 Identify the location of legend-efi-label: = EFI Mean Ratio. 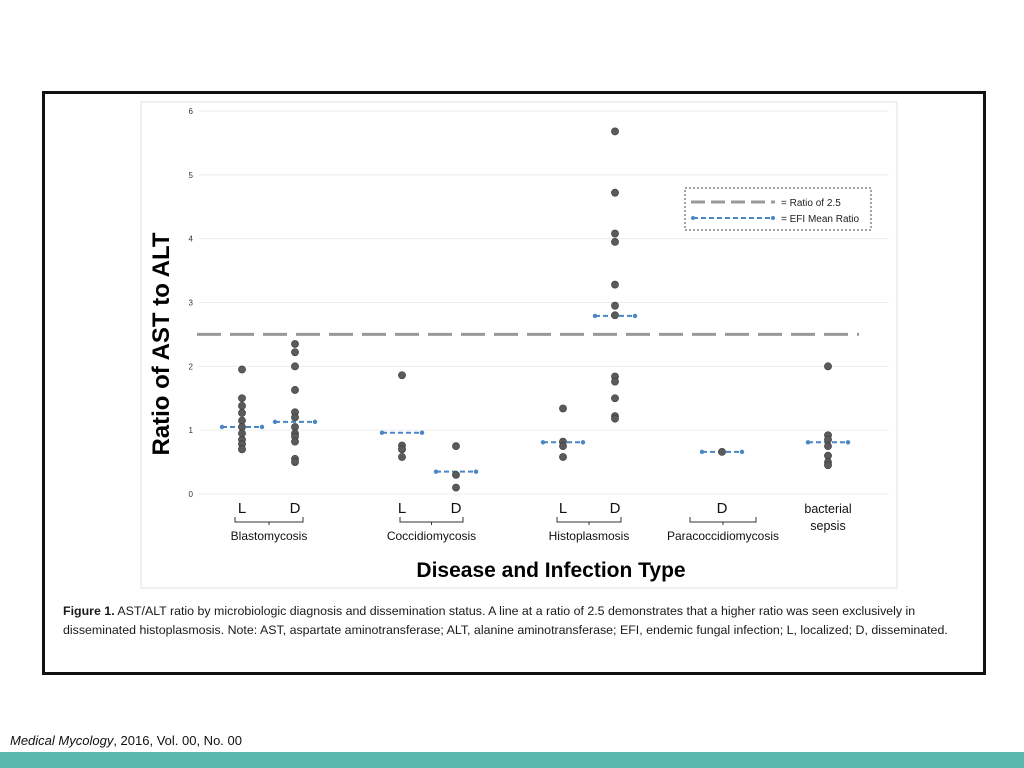
(820, 219).